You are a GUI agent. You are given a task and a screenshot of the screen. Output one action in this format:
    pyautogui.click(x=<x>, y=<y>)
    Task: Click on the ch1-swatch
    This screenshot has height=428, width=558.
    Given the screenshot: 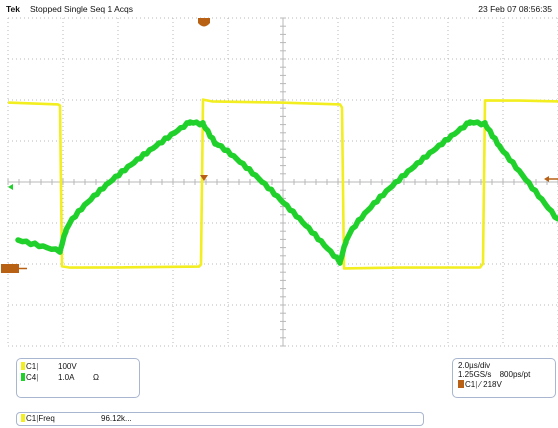 What is the action you would take?
    pyautogui.click(x=23, y=366)
    